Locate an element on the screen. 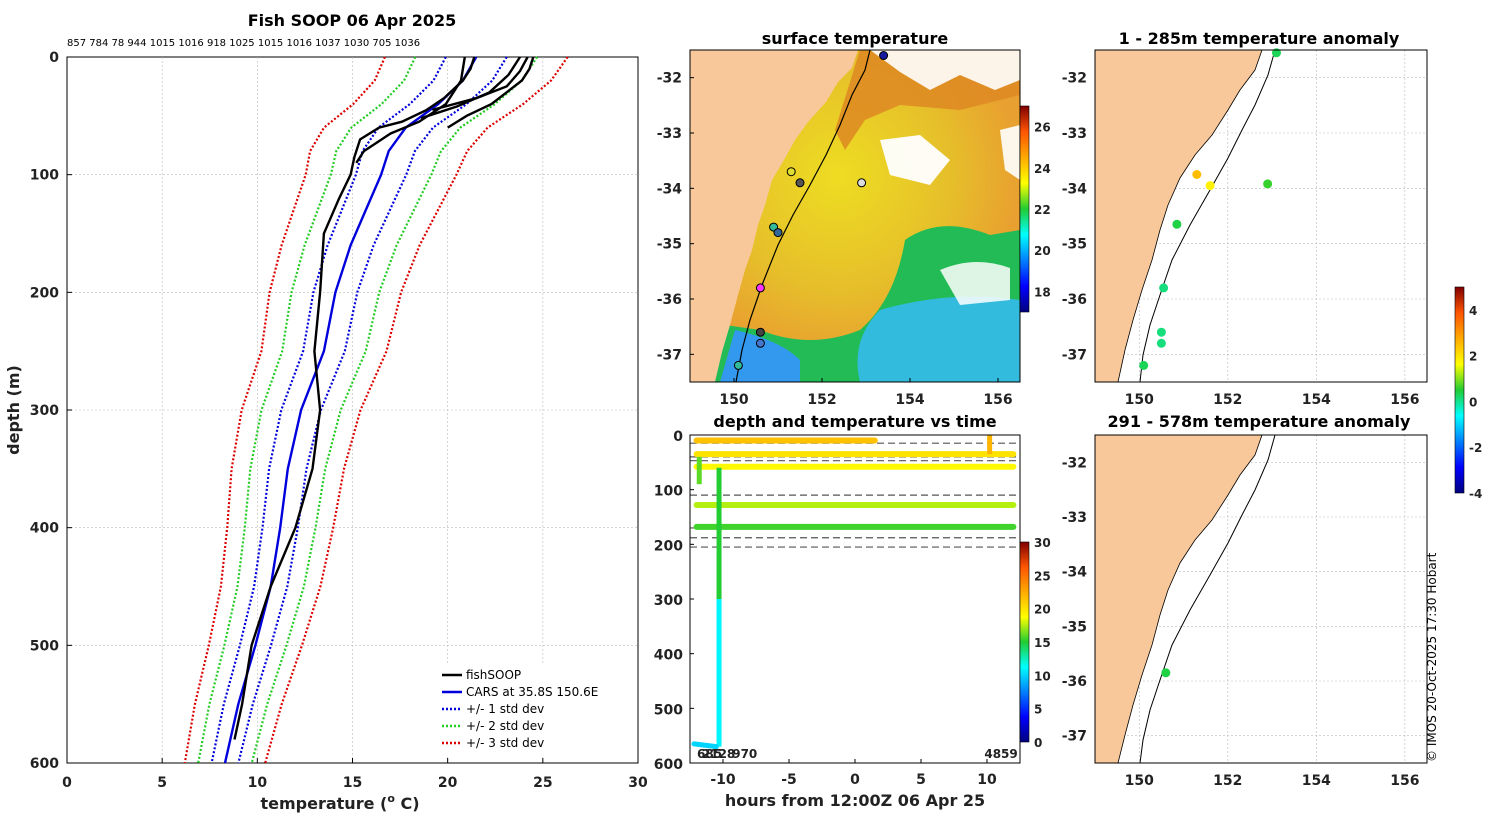 This screenshot has width=1500, height=820. sst-ytick-label--32: -32 is located at coordinates (669, 79).